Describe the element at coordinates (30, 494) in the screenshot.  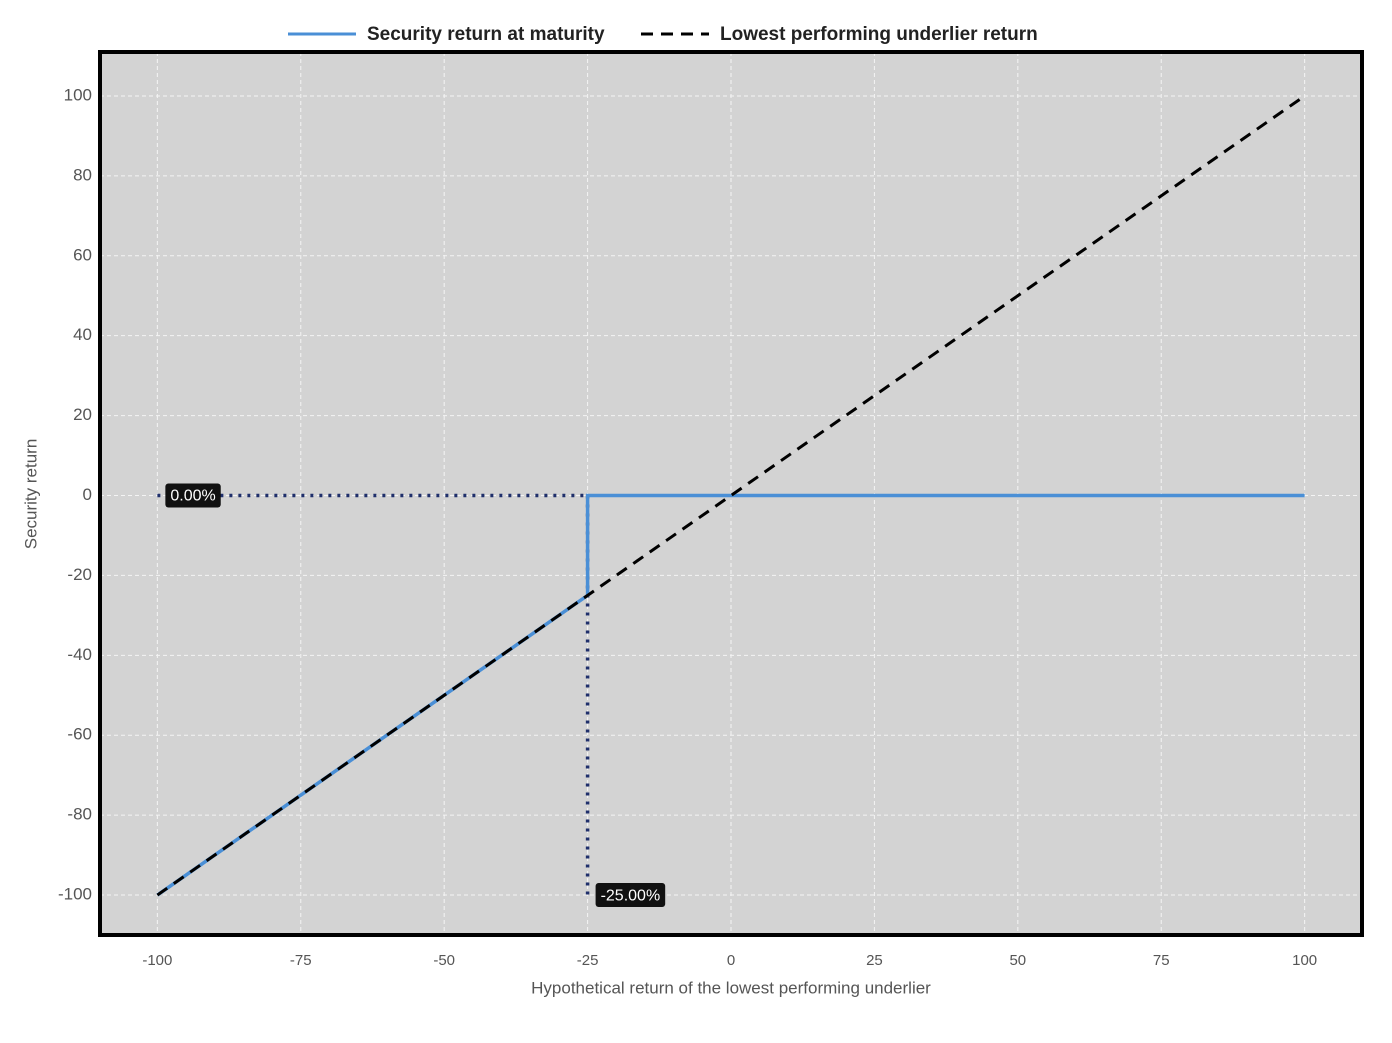
I see `y-axis-label: Security return` at that location.